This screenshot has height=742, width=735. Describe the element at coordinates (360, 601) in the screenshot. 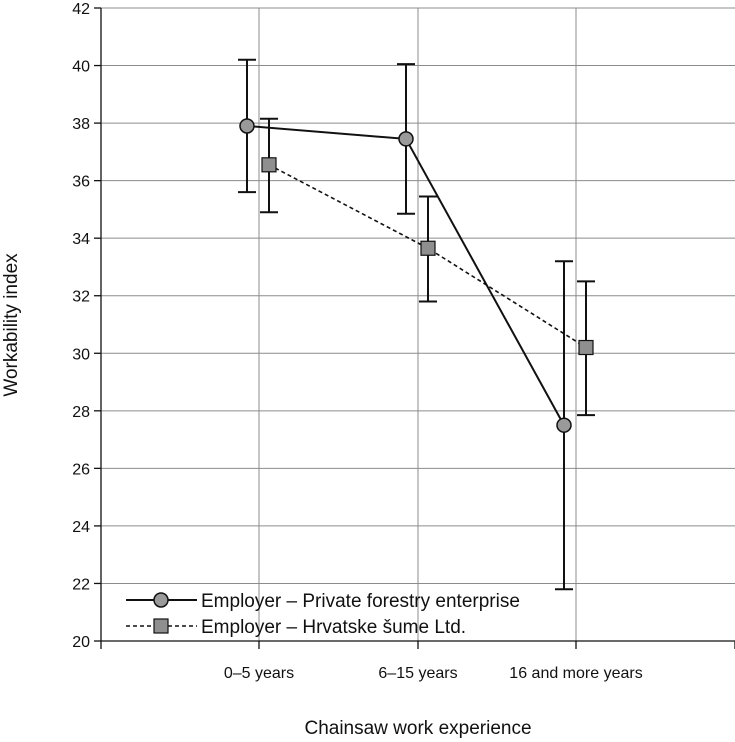

I see `legend-label-1: Employer – Private forestry enterprise` at that location.